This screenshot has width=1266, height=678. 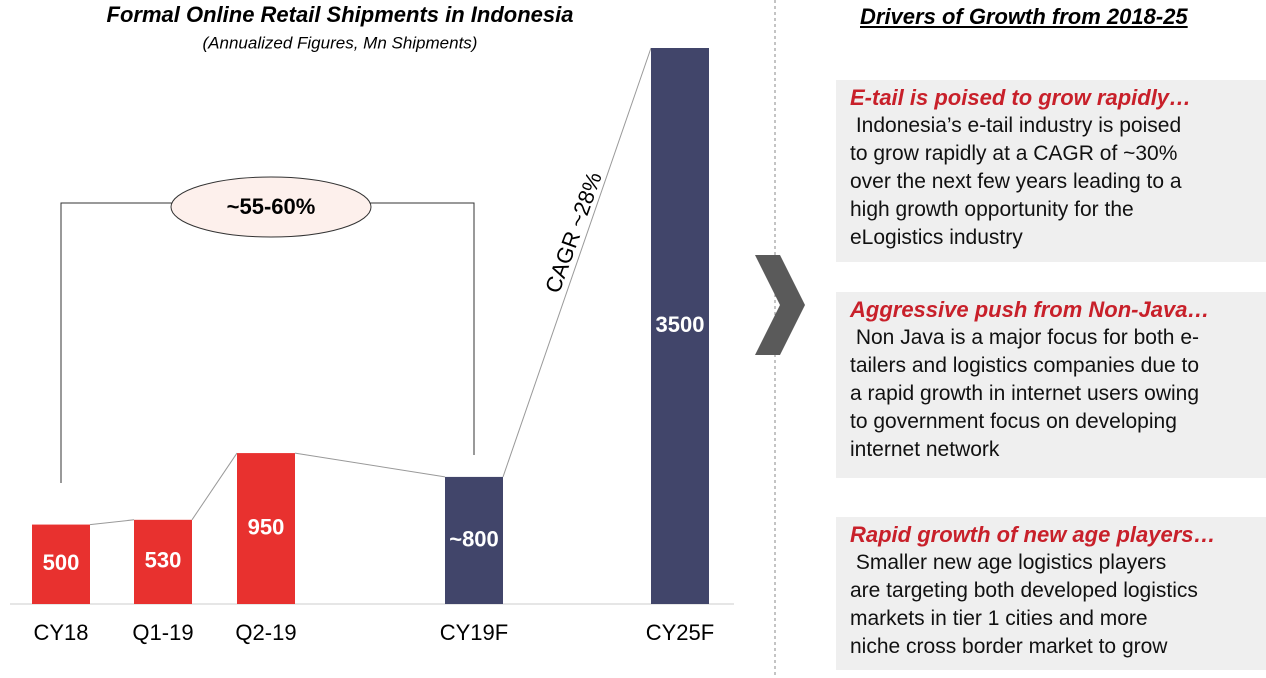 I want to click on chart-subtitle: (Annualized Figures, Mn Shipments), so click(x=340, y=42).